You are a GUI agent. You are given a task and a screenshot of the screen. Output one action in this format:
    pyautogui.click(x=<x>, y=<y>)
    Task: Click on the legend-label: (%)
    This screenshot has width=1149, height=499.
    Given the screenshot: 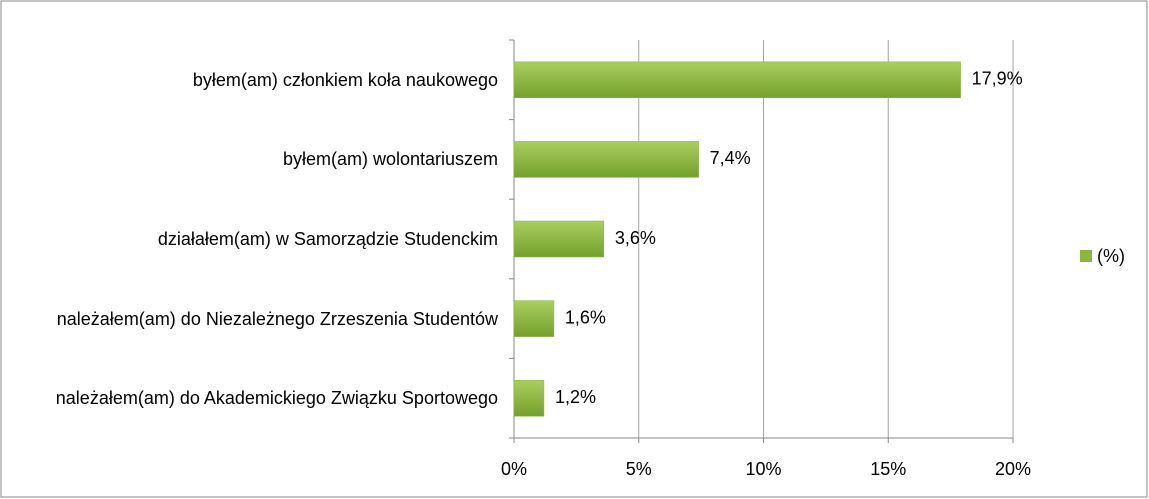 What is the action you would take?
    pyautogui.click(x=1111, y=256)
    